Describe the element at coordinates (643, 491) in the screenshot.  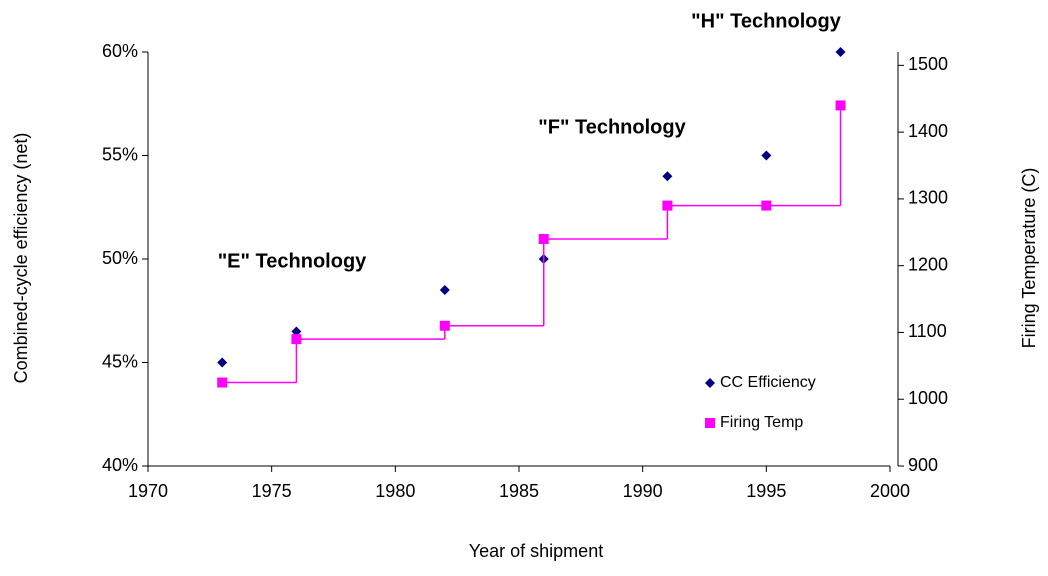
I see `x-tick-label: 1990` at that location.